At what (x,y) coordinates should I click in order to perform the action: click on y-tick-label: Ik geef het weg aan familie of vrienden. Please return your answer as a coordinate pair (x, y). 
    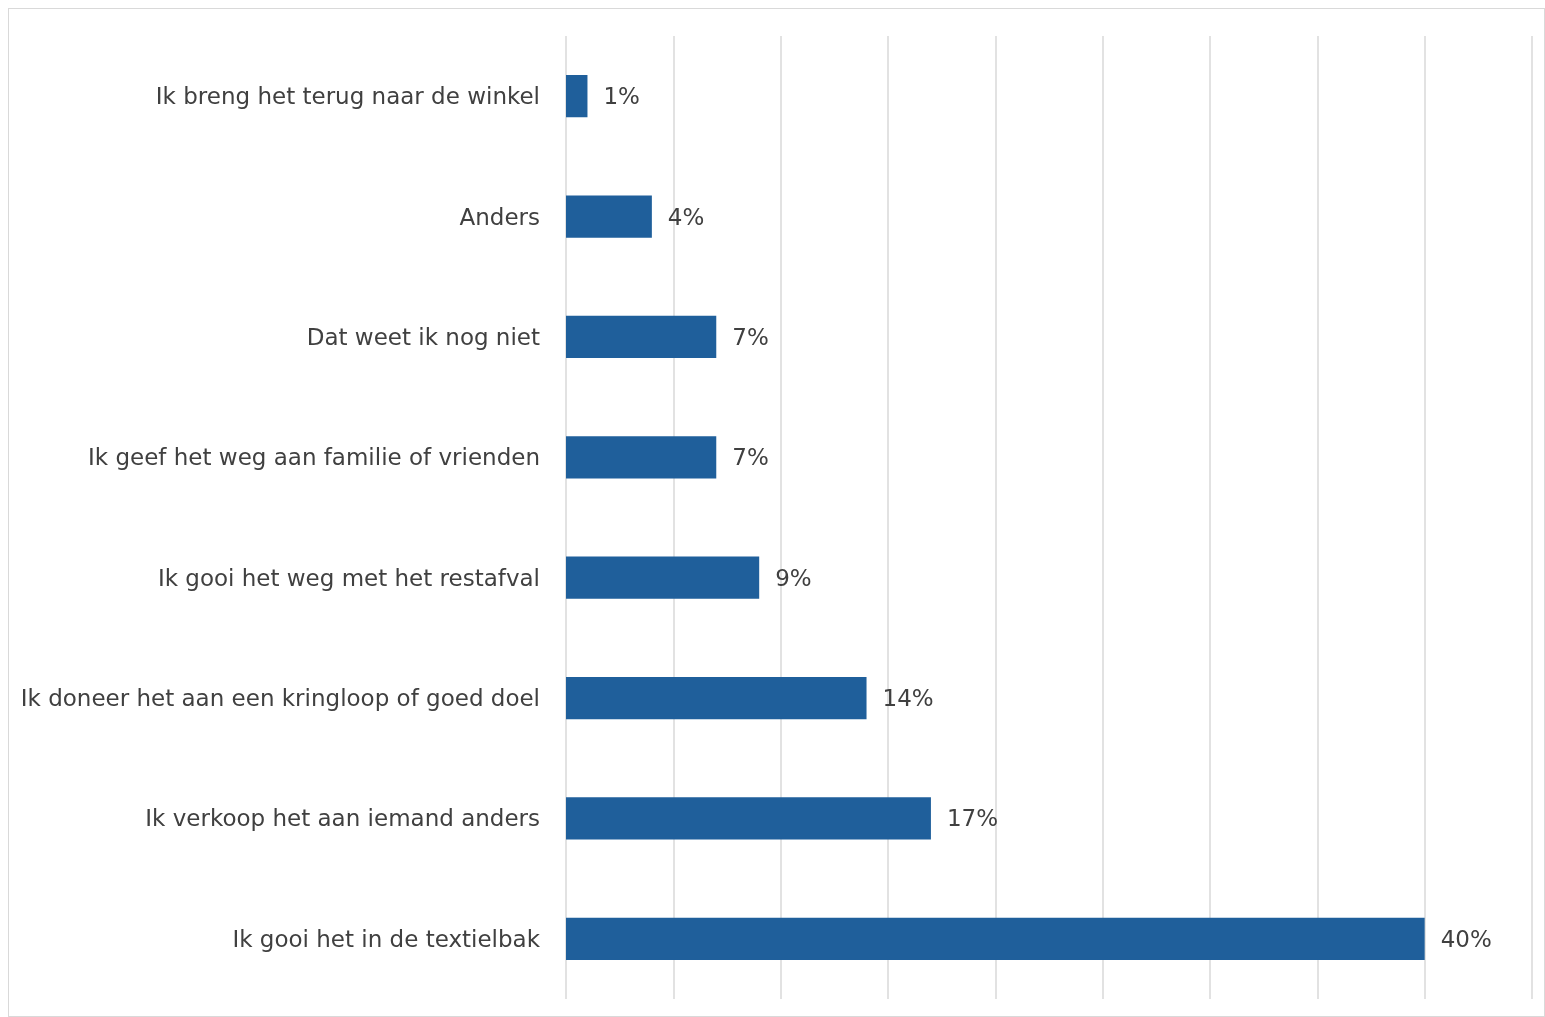
    Looking at the image, I should click on (314, 457).